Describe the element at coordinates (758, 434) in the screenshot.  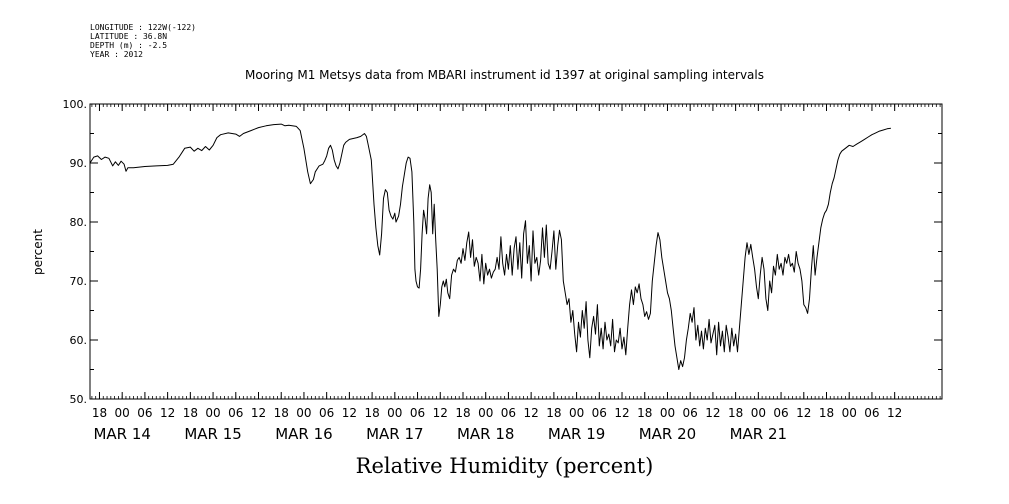
I see `x-day-label: MAR 21` at that location.